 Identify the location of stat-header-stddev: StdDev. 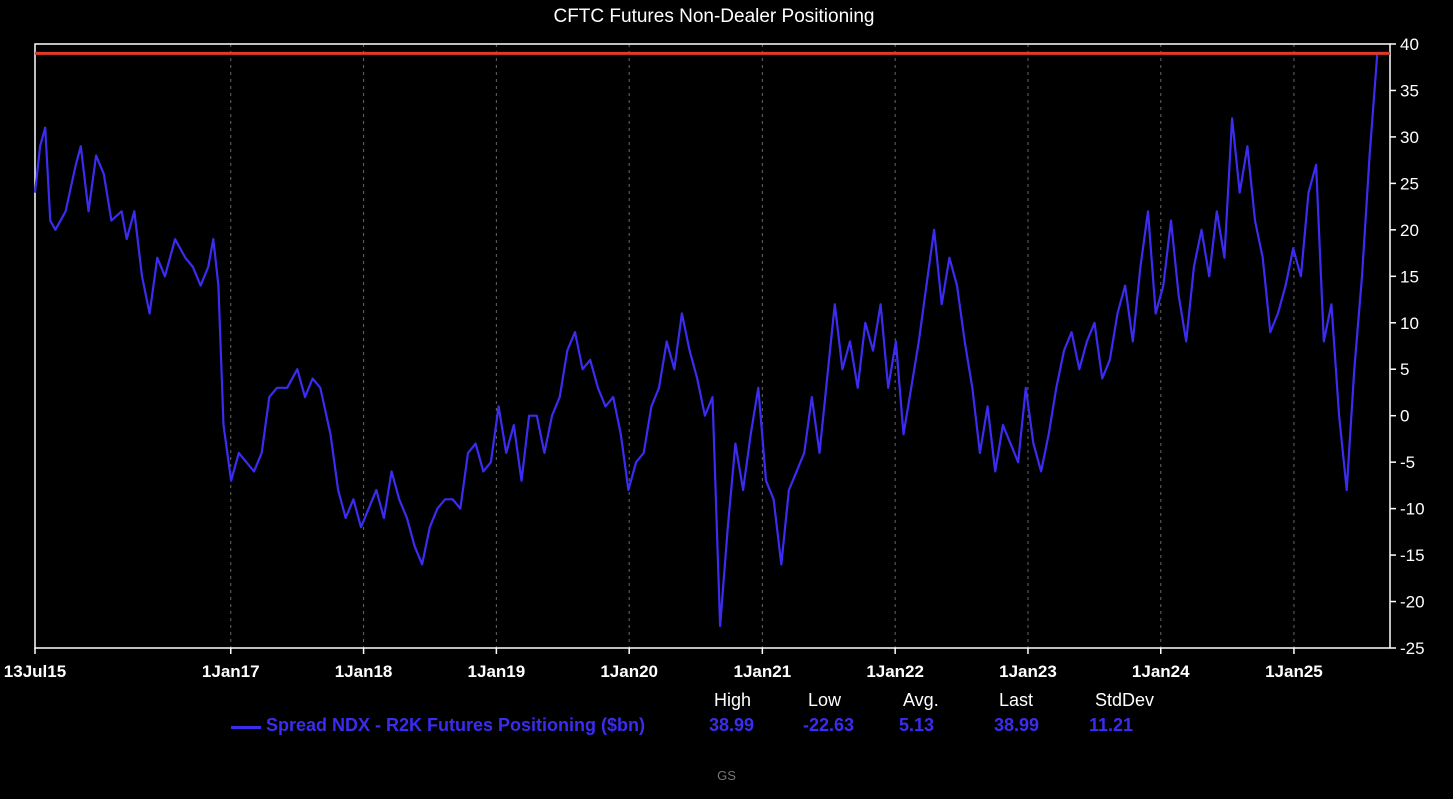
(1125, 700).